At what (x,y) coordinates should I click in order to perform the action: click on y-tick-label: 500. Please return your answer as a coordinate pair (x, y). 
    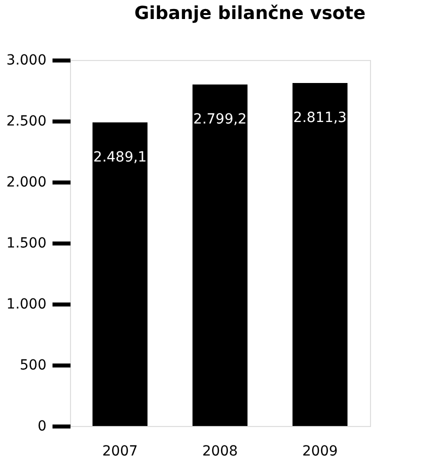
    Looking at the image, I should click on (33, 366).